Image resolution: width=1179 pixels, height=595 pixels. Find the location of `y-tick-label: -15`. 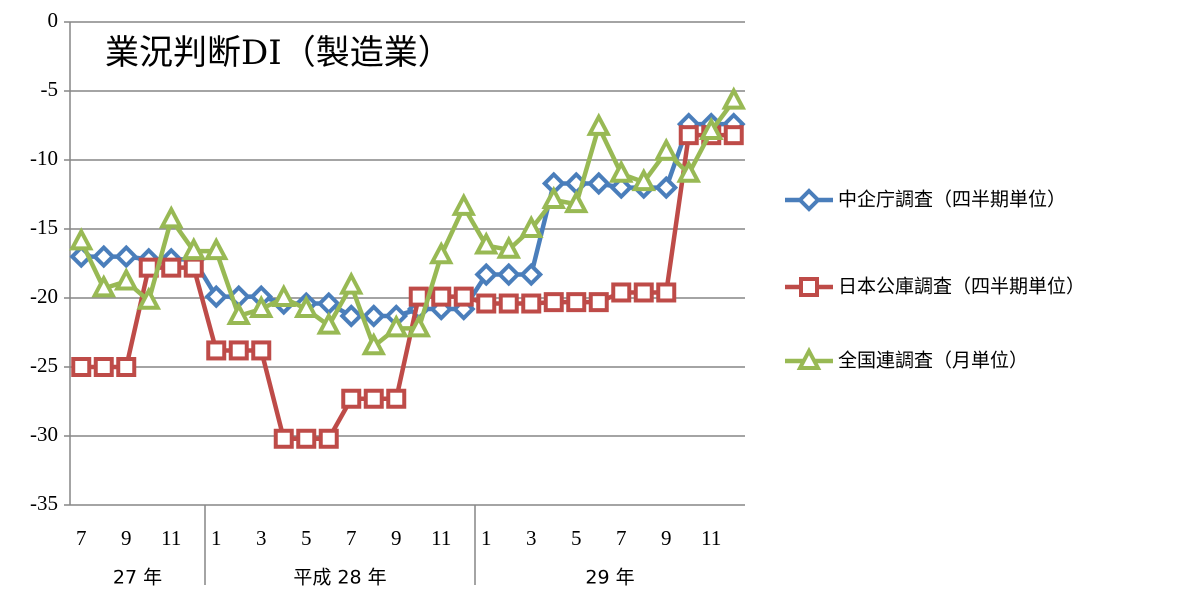

y-tick-label: -15 is located at coordinates (44, 227).